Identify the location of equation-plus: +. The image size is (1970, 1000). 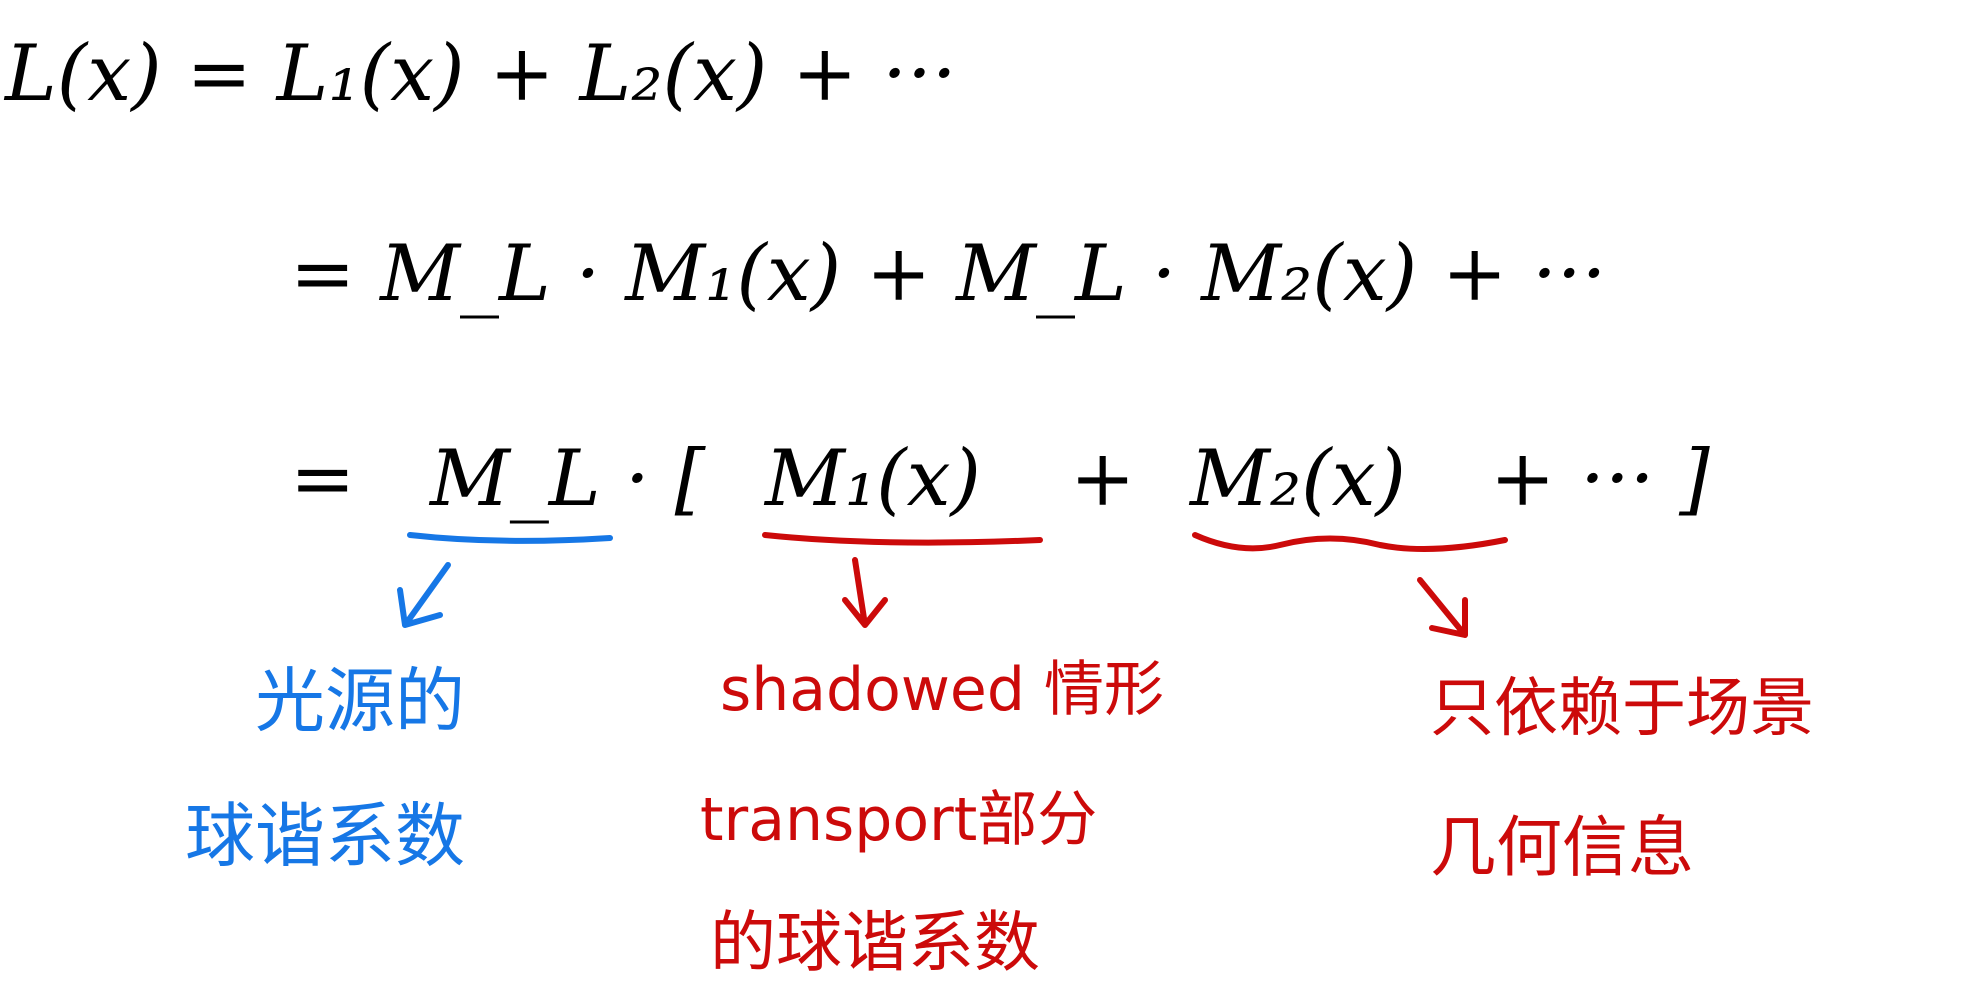
(1102, 479).